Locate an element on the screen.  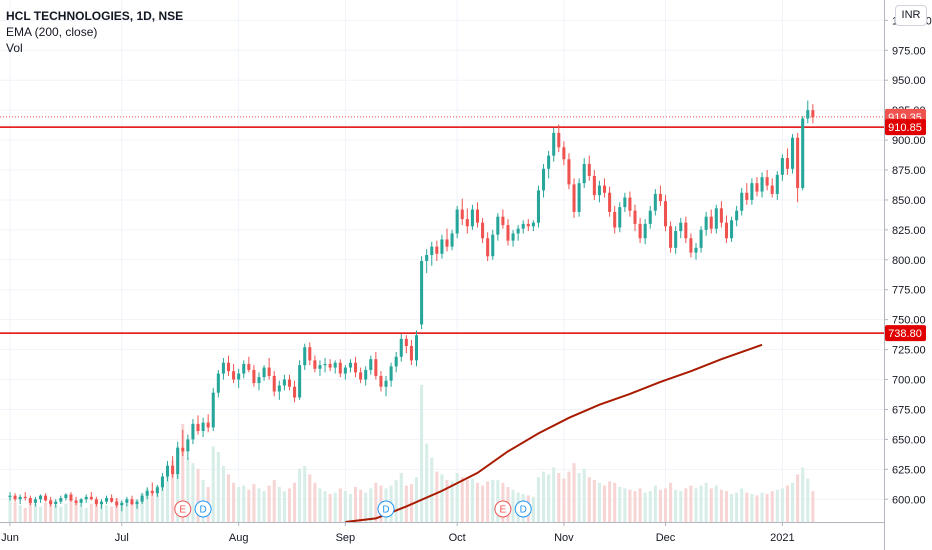
ema-indicator-label: EMA (200, close) is located at coordinates (52, 32).